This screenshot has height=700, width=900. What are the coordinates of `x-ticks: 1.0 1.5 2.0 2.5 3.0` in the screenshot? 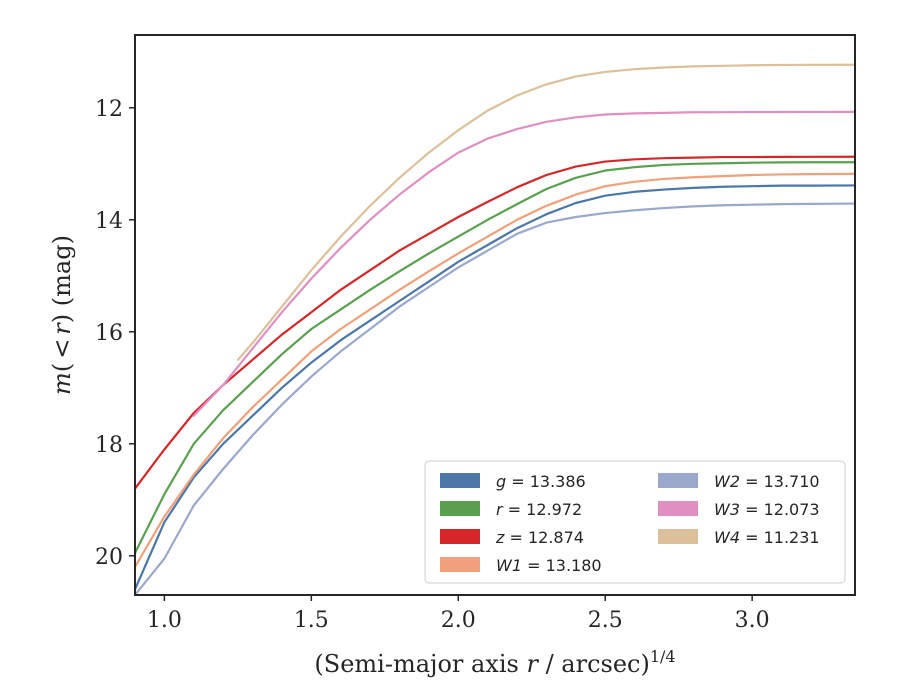 It's located at (458, 614).